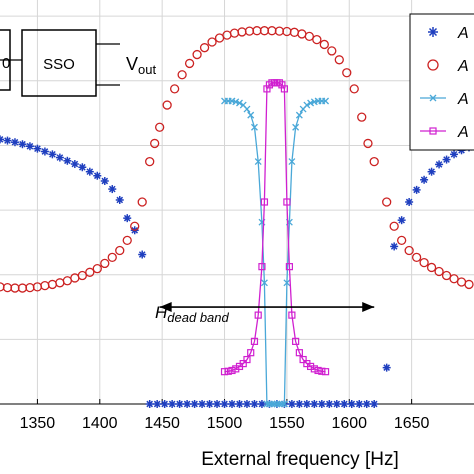 Image resolution: width=474 pixels, height=474 pixels. Describe the element at coordinates (225, 423) in the screenshot. I see `x-tick-label: 1500` at that location.